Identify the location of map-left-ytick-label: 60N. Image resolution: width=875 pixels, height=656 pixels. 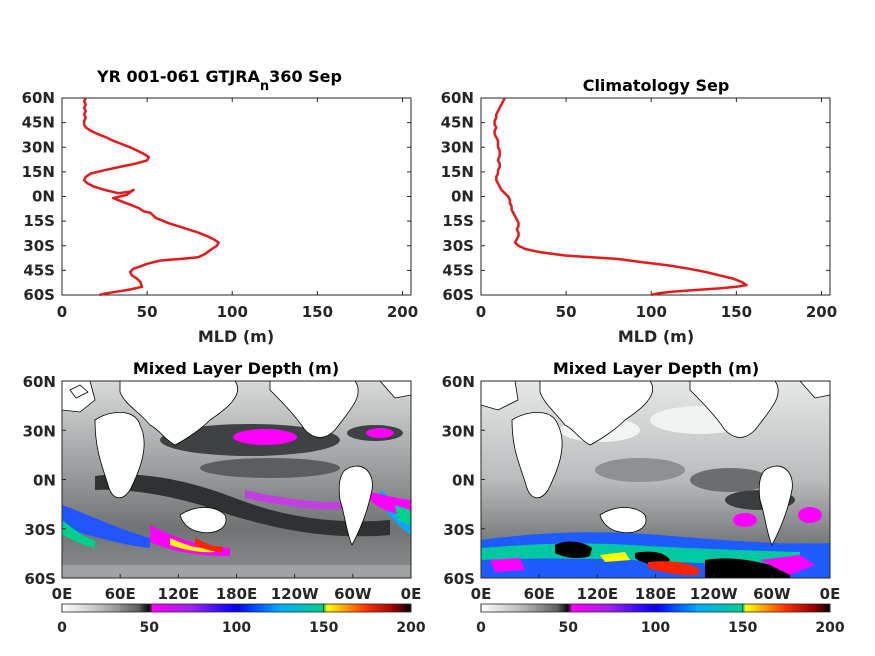
(39, 382).